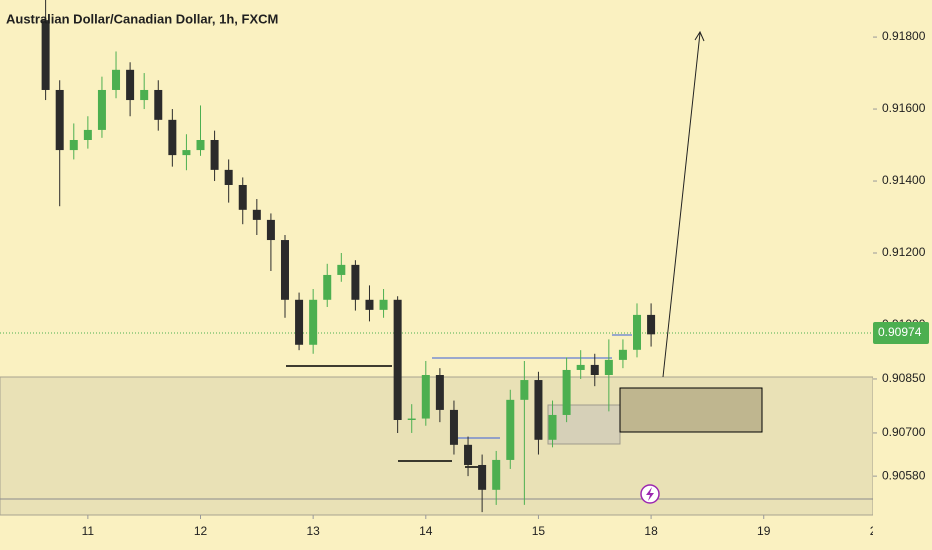 The width and height of the screenshot is (932, 550). Describe the element at coordinates (201, 531) in the screenshot. I see `x-tick-label: 12` at that location.